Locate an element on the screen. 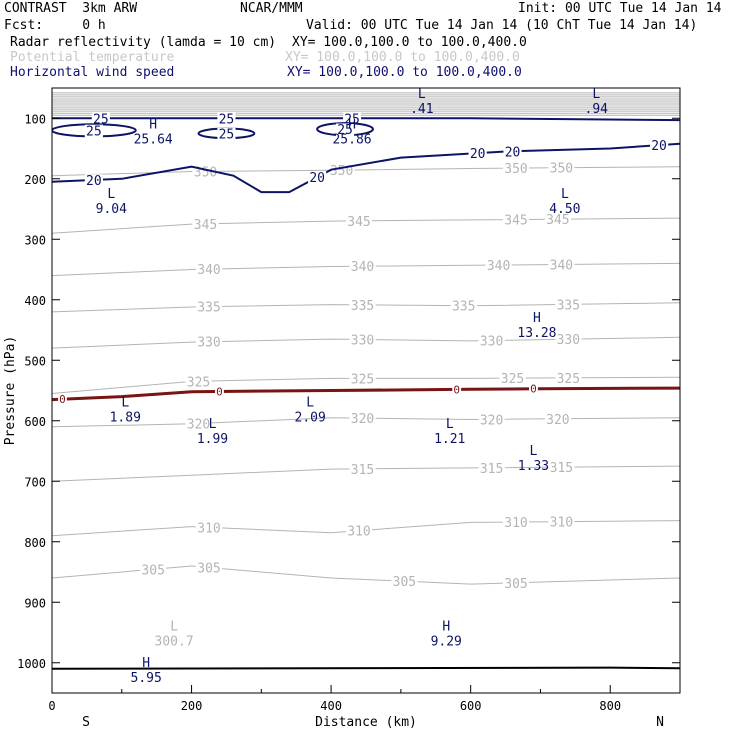 The width and height of the screenshot is (740, 740). organization-label: NCAR/MMM is located at coordinates (271, 8).